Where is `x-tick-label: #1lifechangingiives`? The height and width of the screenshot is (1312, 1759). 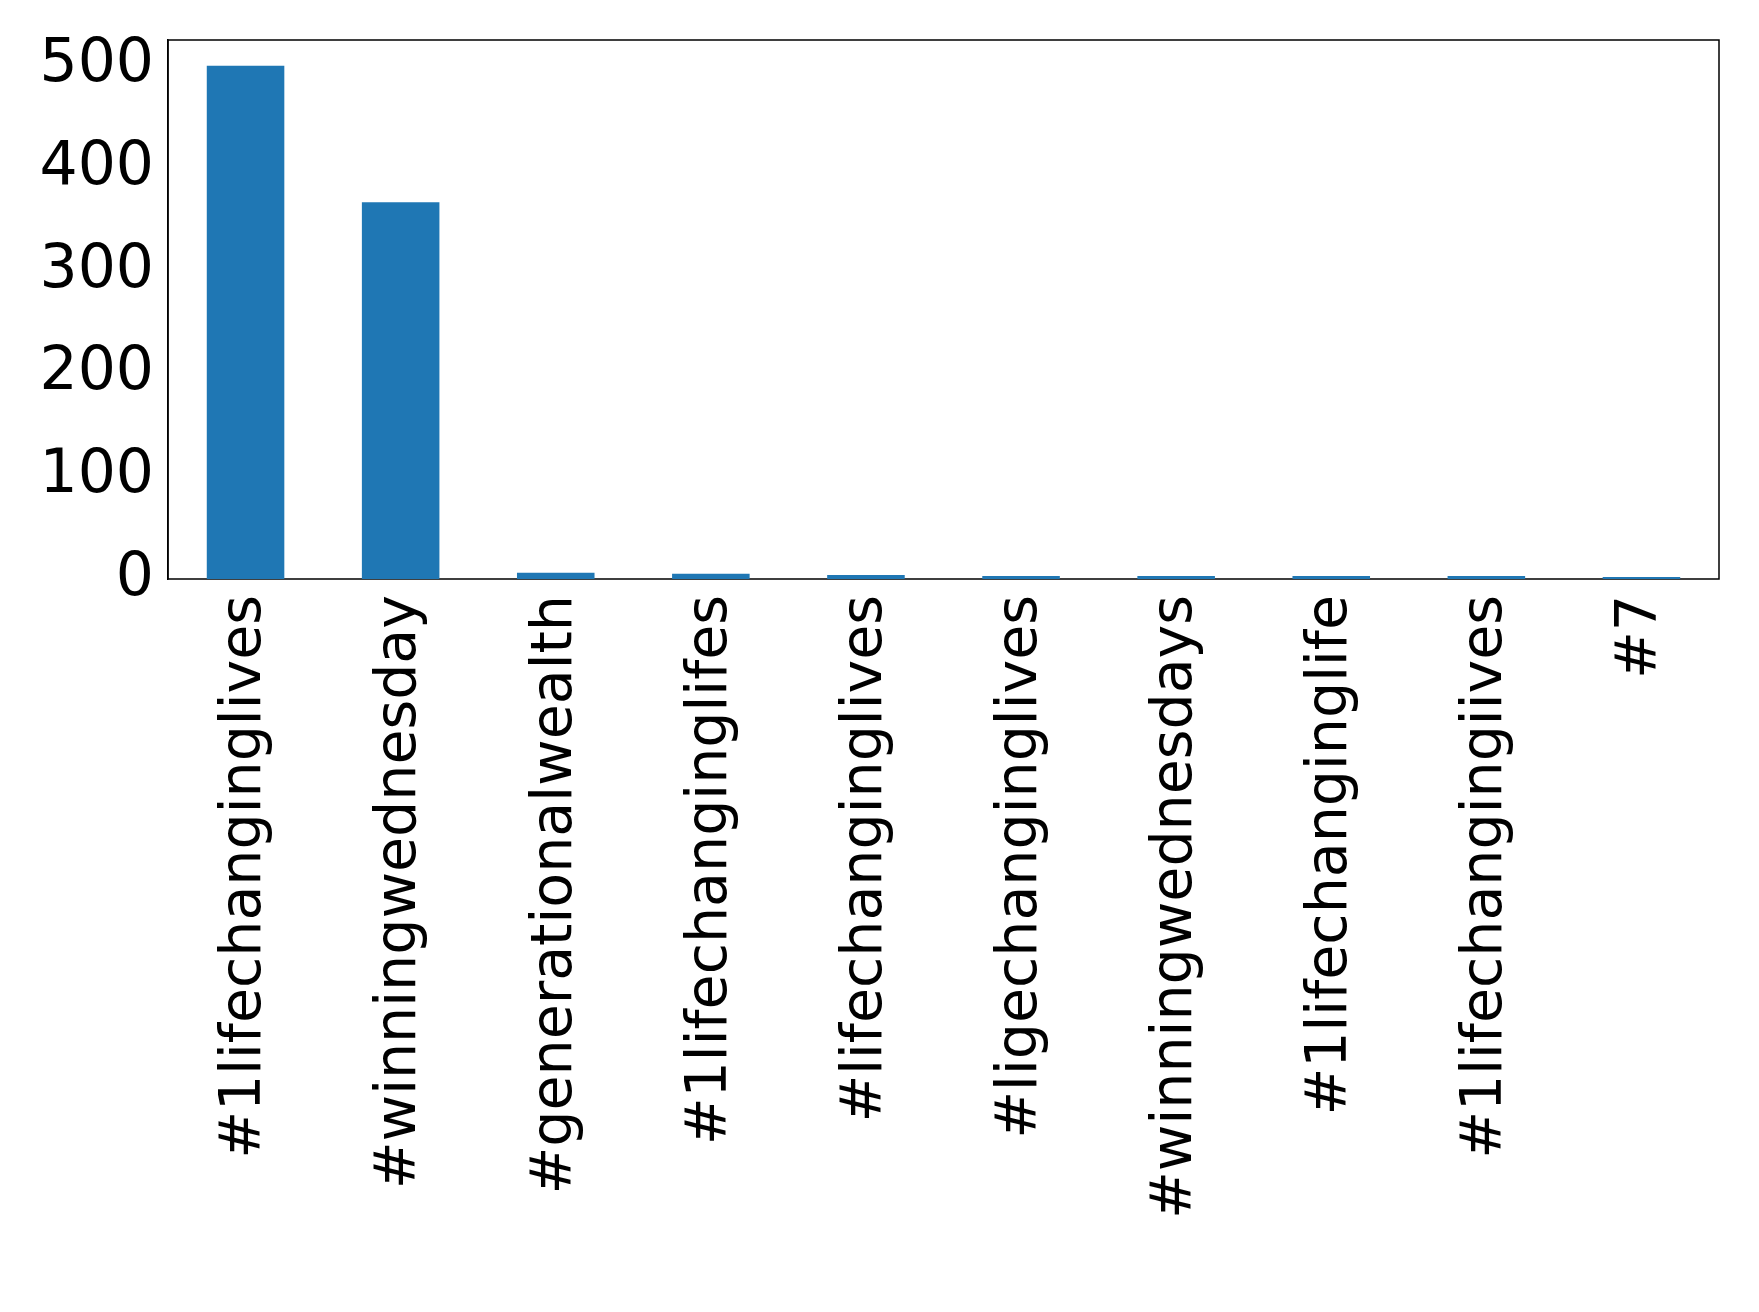 x-tick-label: #1lifechangingiives is located at coordinates (1481, 877).